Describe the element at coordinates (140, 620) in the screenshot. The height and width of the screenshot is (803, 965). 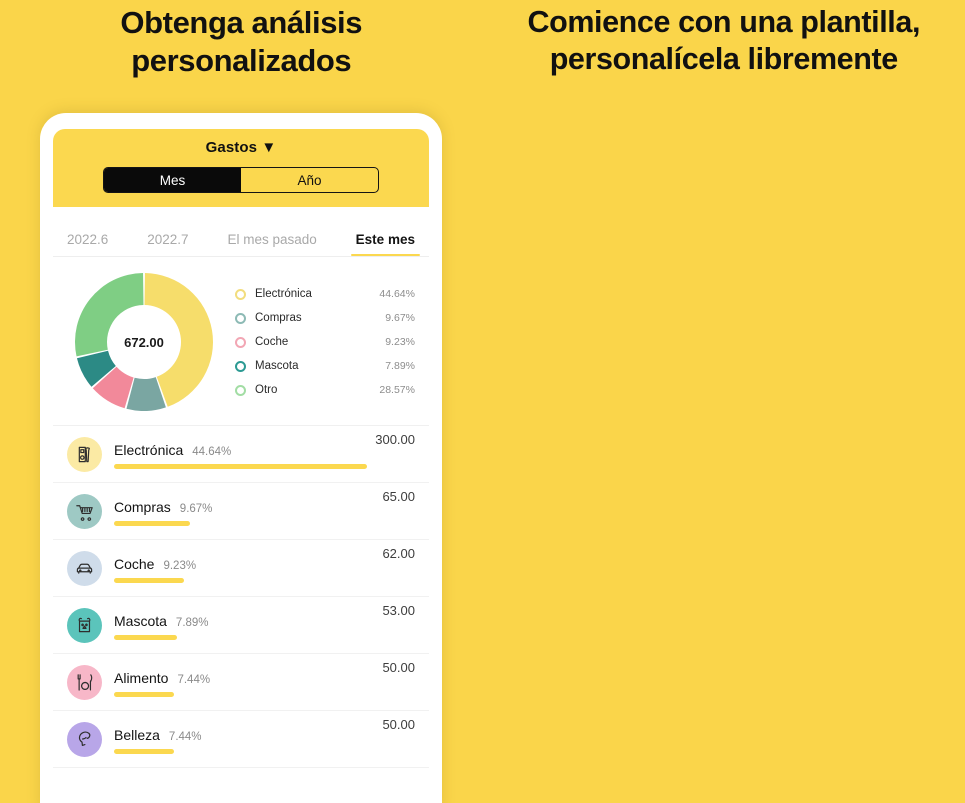
I see `expense-name: Mascota` at that location.